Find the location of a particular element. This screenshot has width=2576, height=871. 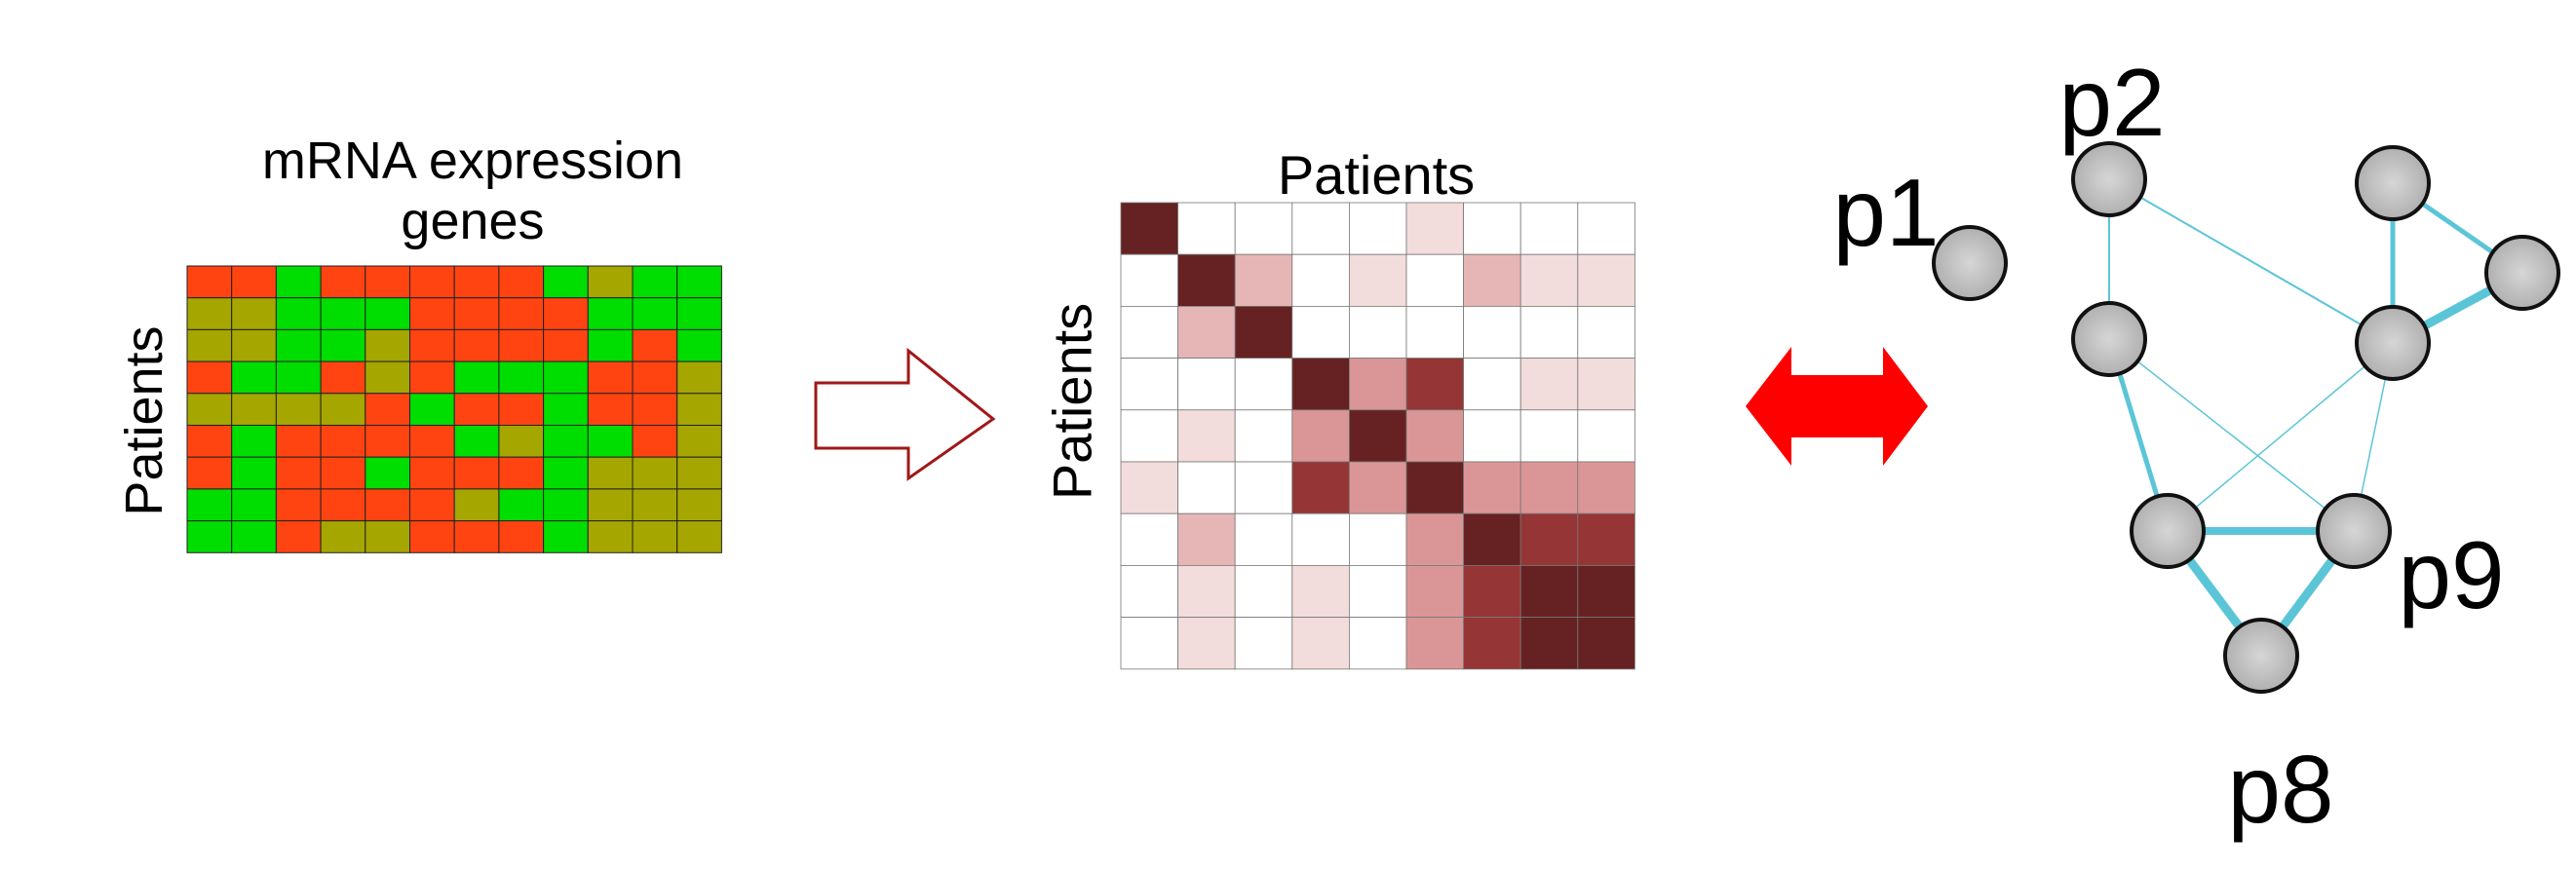

node-label-p8: p8 is located at coordinates (2280, 789).